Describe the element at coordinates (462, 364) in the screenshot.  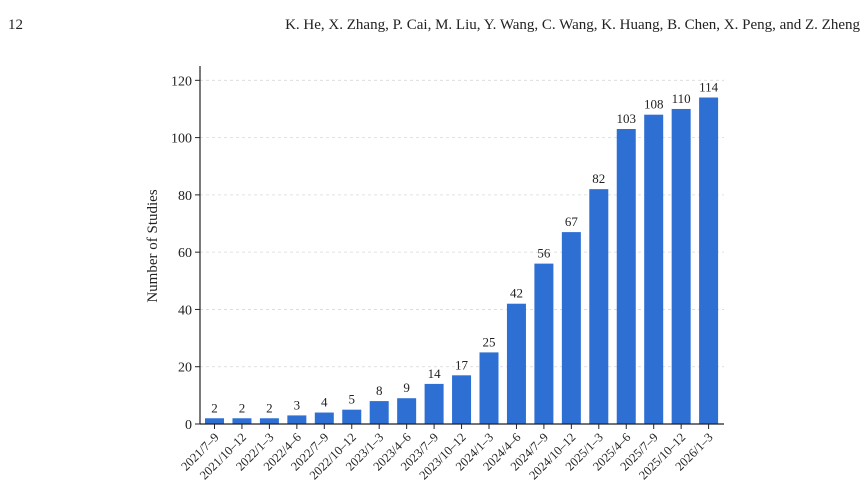
I see `bar-value-label: 17` at that location.